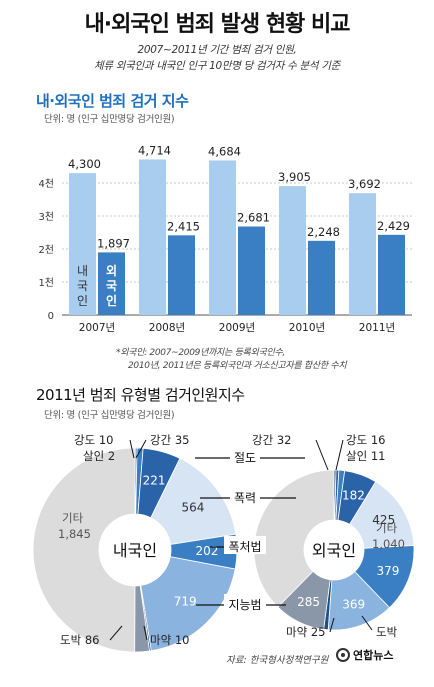  I want to click on slice-value-label: 369, so click(353, 605).